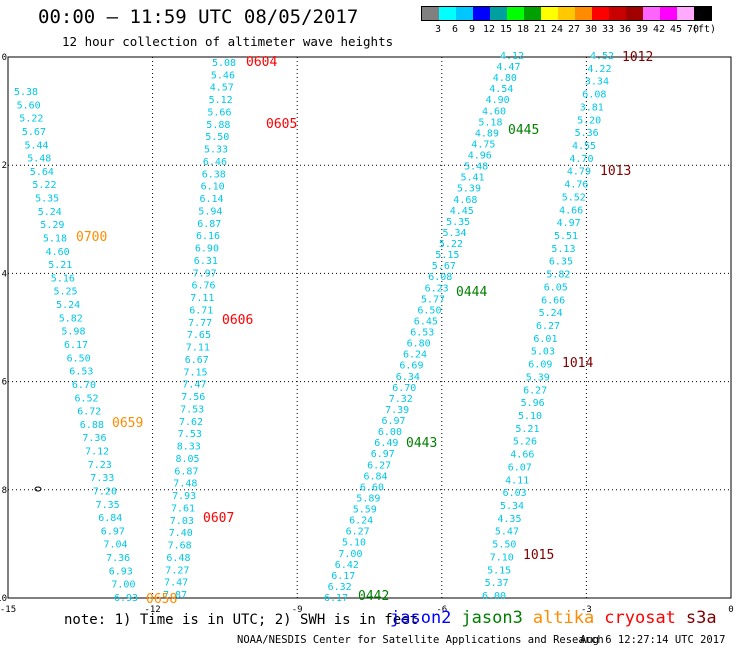 This screenshot has width=740, height=650. I want to click on track-3-swh-label: 6.27, so click(379, 465).